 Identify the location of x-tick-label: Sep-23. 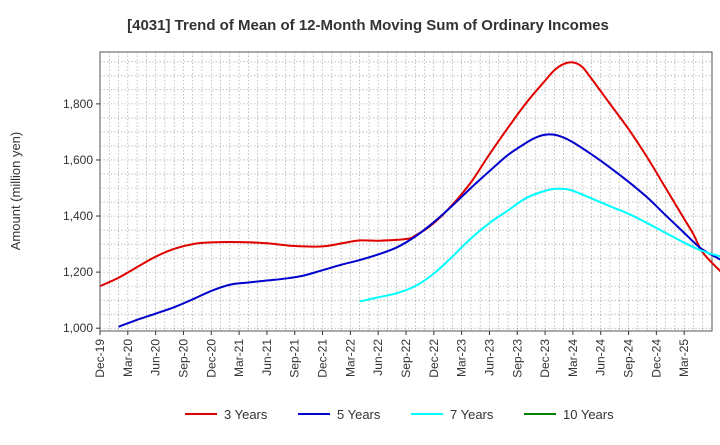
(517, 358).